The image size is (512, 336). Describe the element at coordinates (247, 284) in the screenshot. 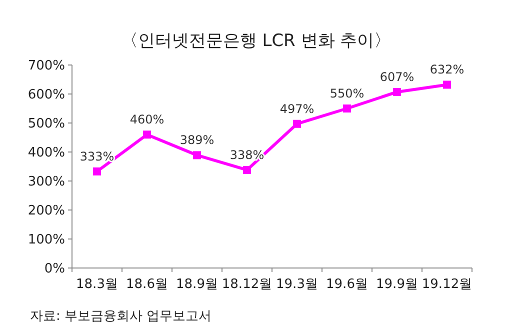

I see `x-tick-label: 18.12월` at that location.